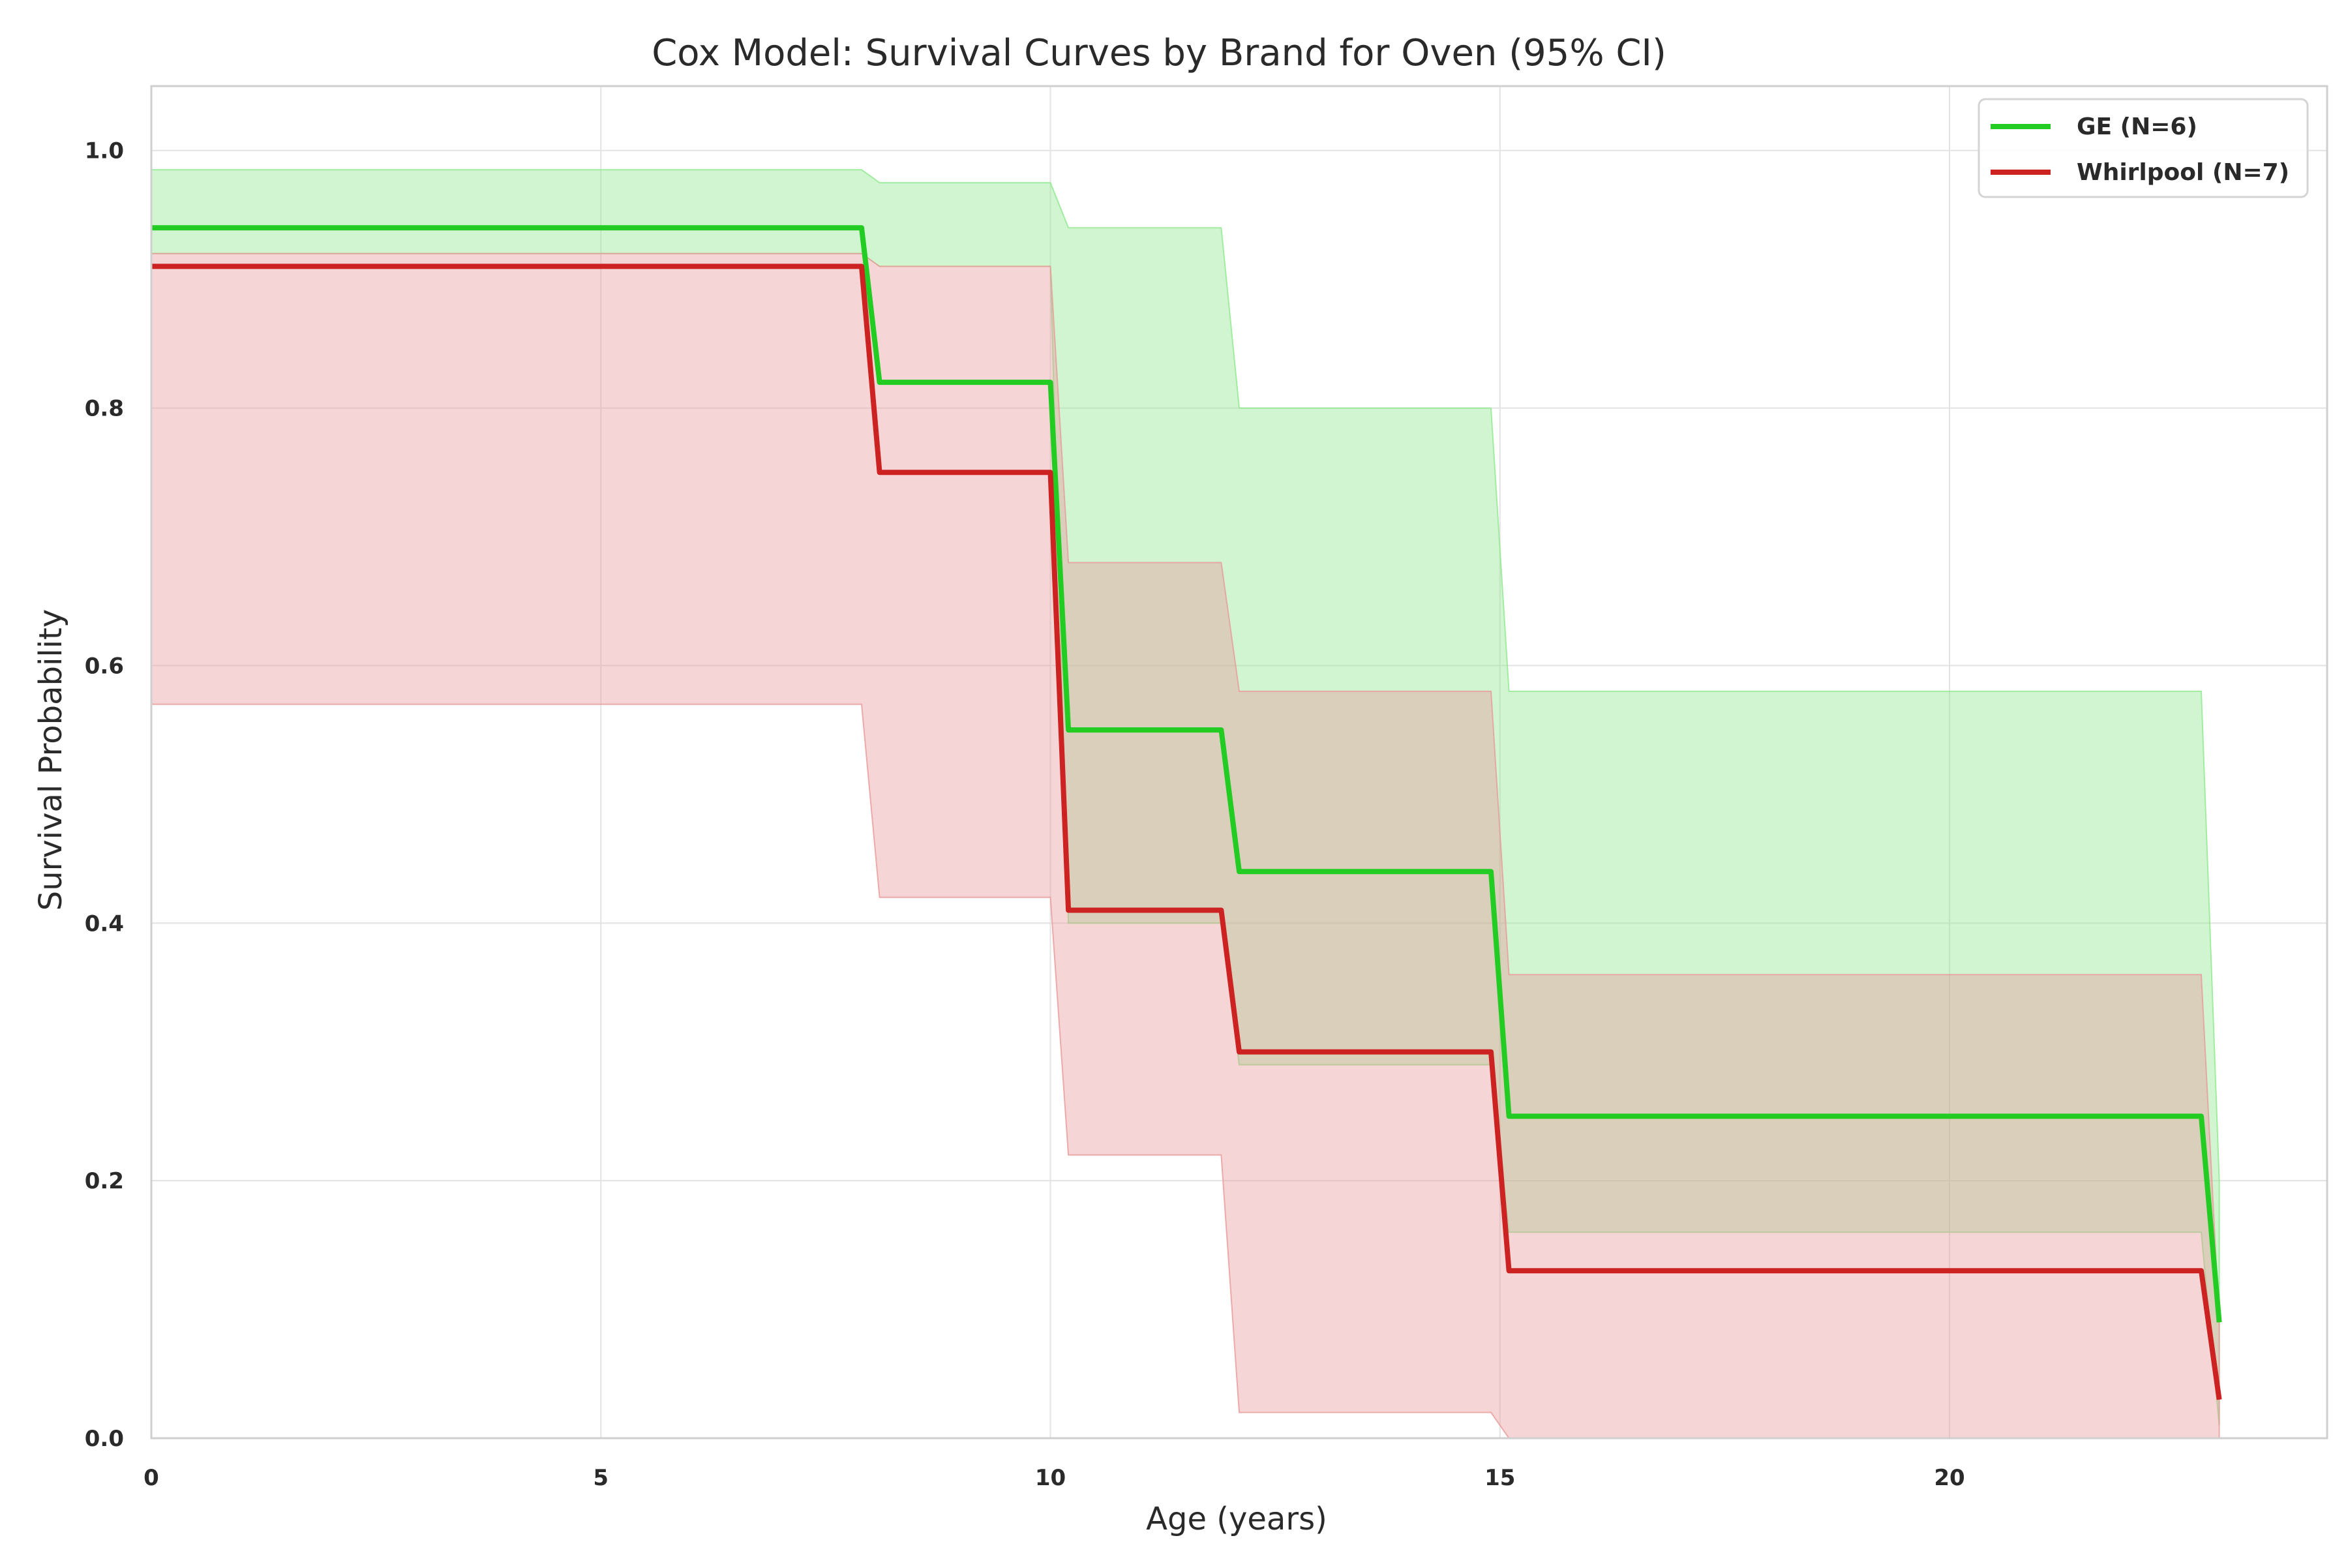 The height and width of the screenshot is (1568, 2348). What do you see at coordinates (601, 1478) in the screenshot?
I see `x-tick-label: 5` at bounding box center [601, 1478].